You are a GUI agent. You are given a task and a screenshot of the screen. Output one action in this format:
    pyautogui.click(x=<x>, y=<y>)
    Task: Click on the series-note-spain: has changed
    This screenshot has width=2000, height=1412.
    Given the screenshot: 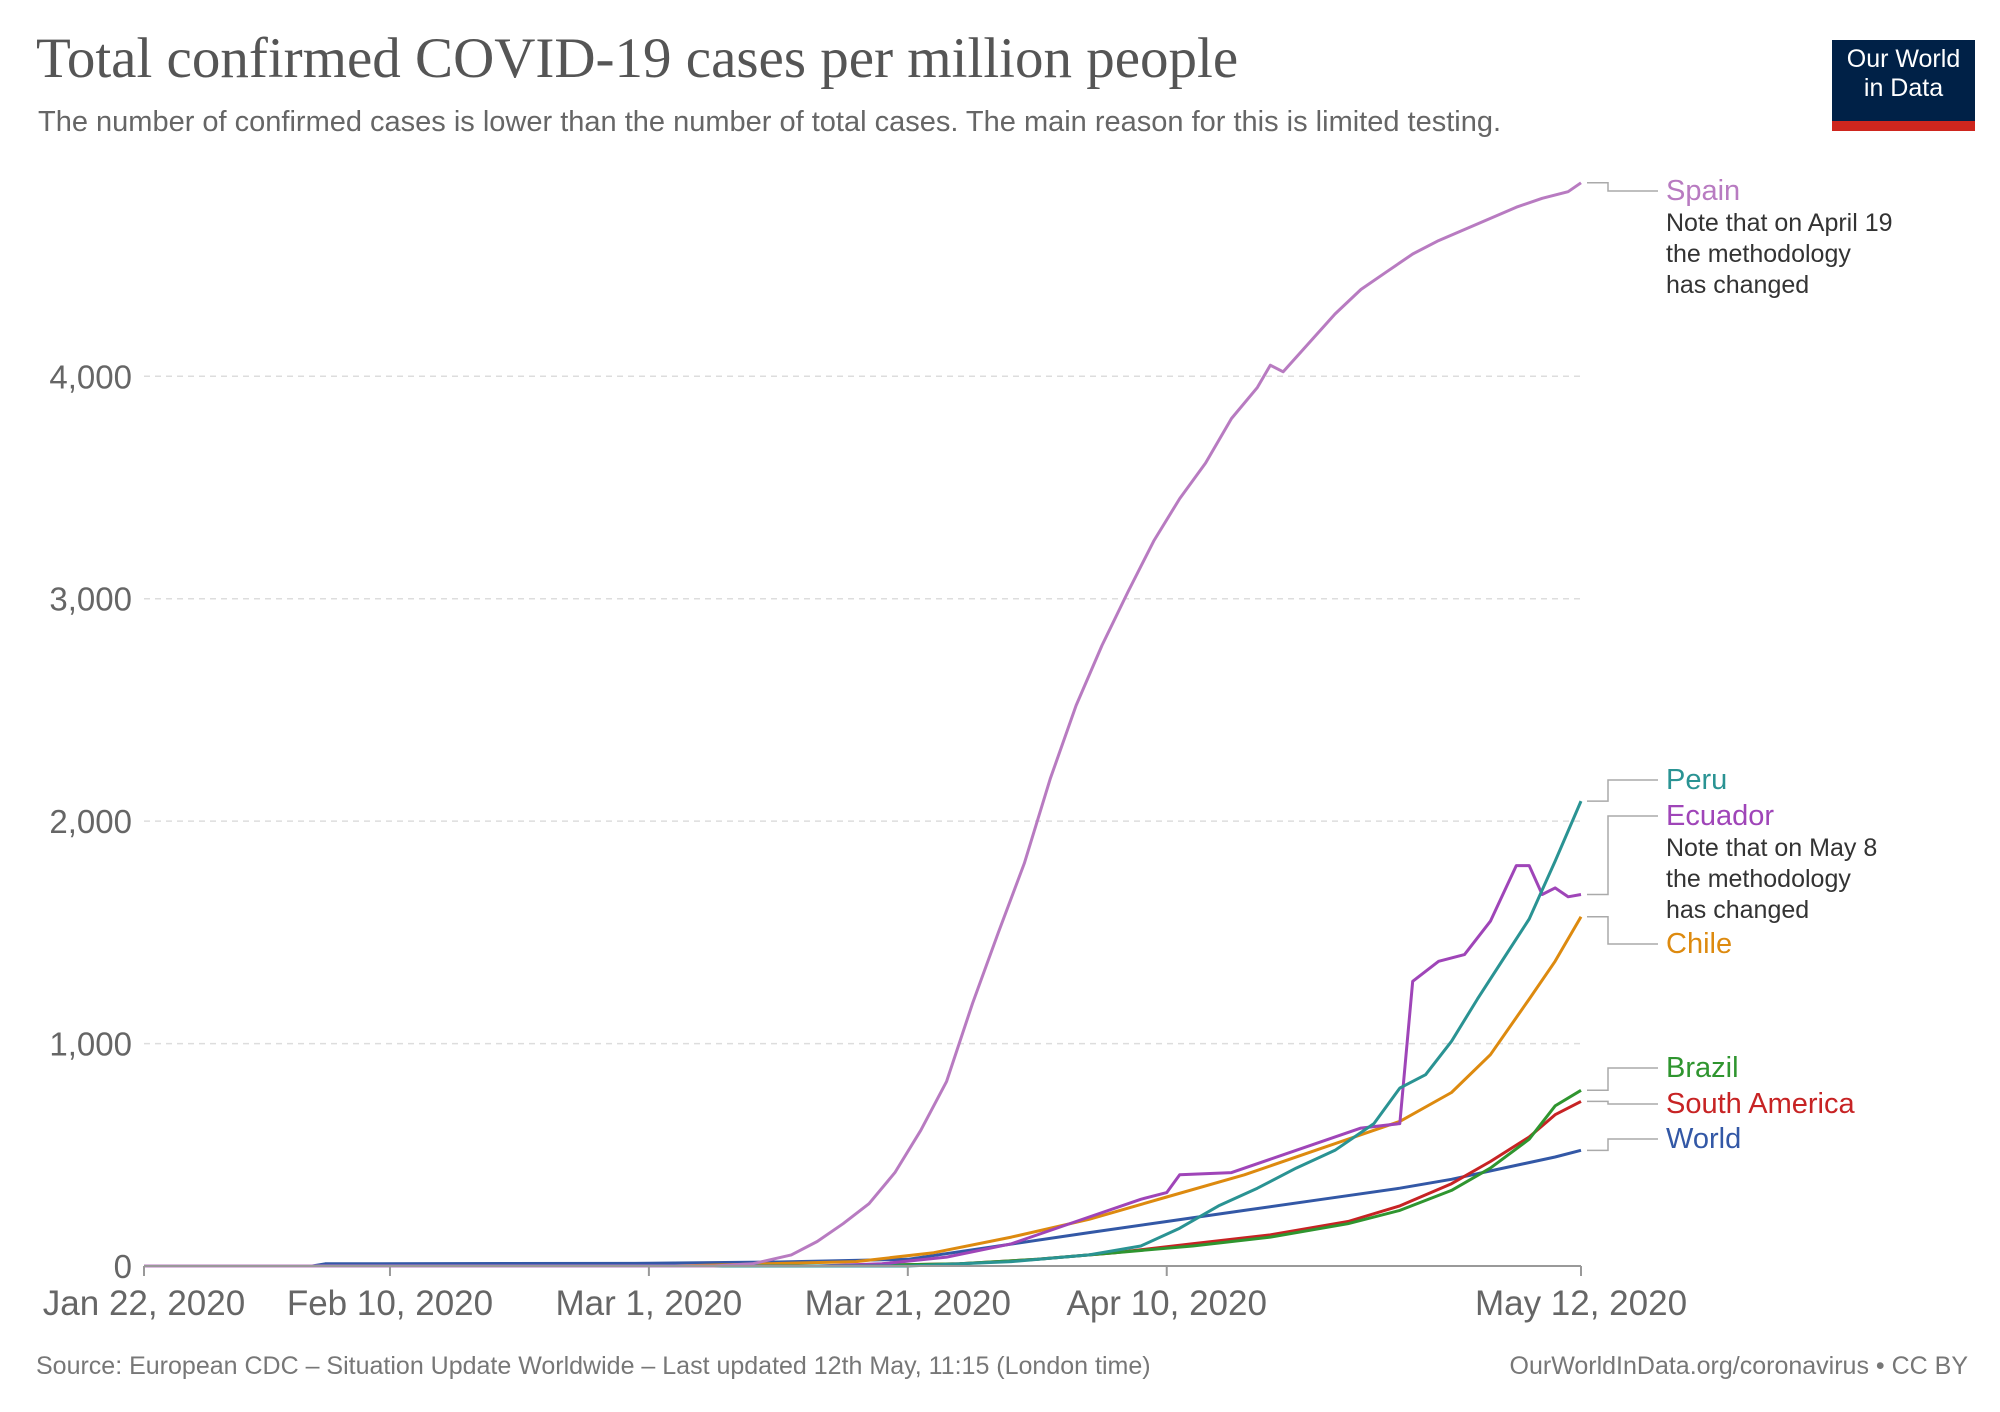 What is the action you would take?
    pyautogui.click(x=1737, y=285)
    